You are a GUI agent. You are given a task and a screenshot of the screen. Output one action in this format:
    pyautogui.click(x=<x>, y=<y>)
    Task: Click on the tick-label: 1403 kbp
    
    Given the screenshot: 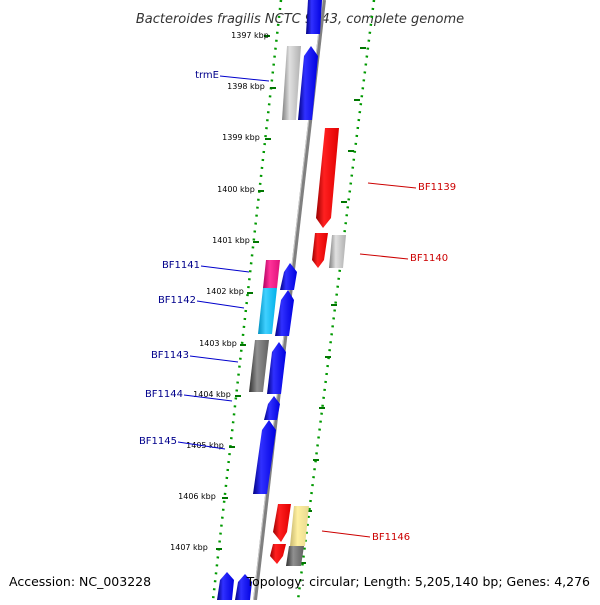 What is the action you would take?
    pyautogui.click(x=218, y=343)
    